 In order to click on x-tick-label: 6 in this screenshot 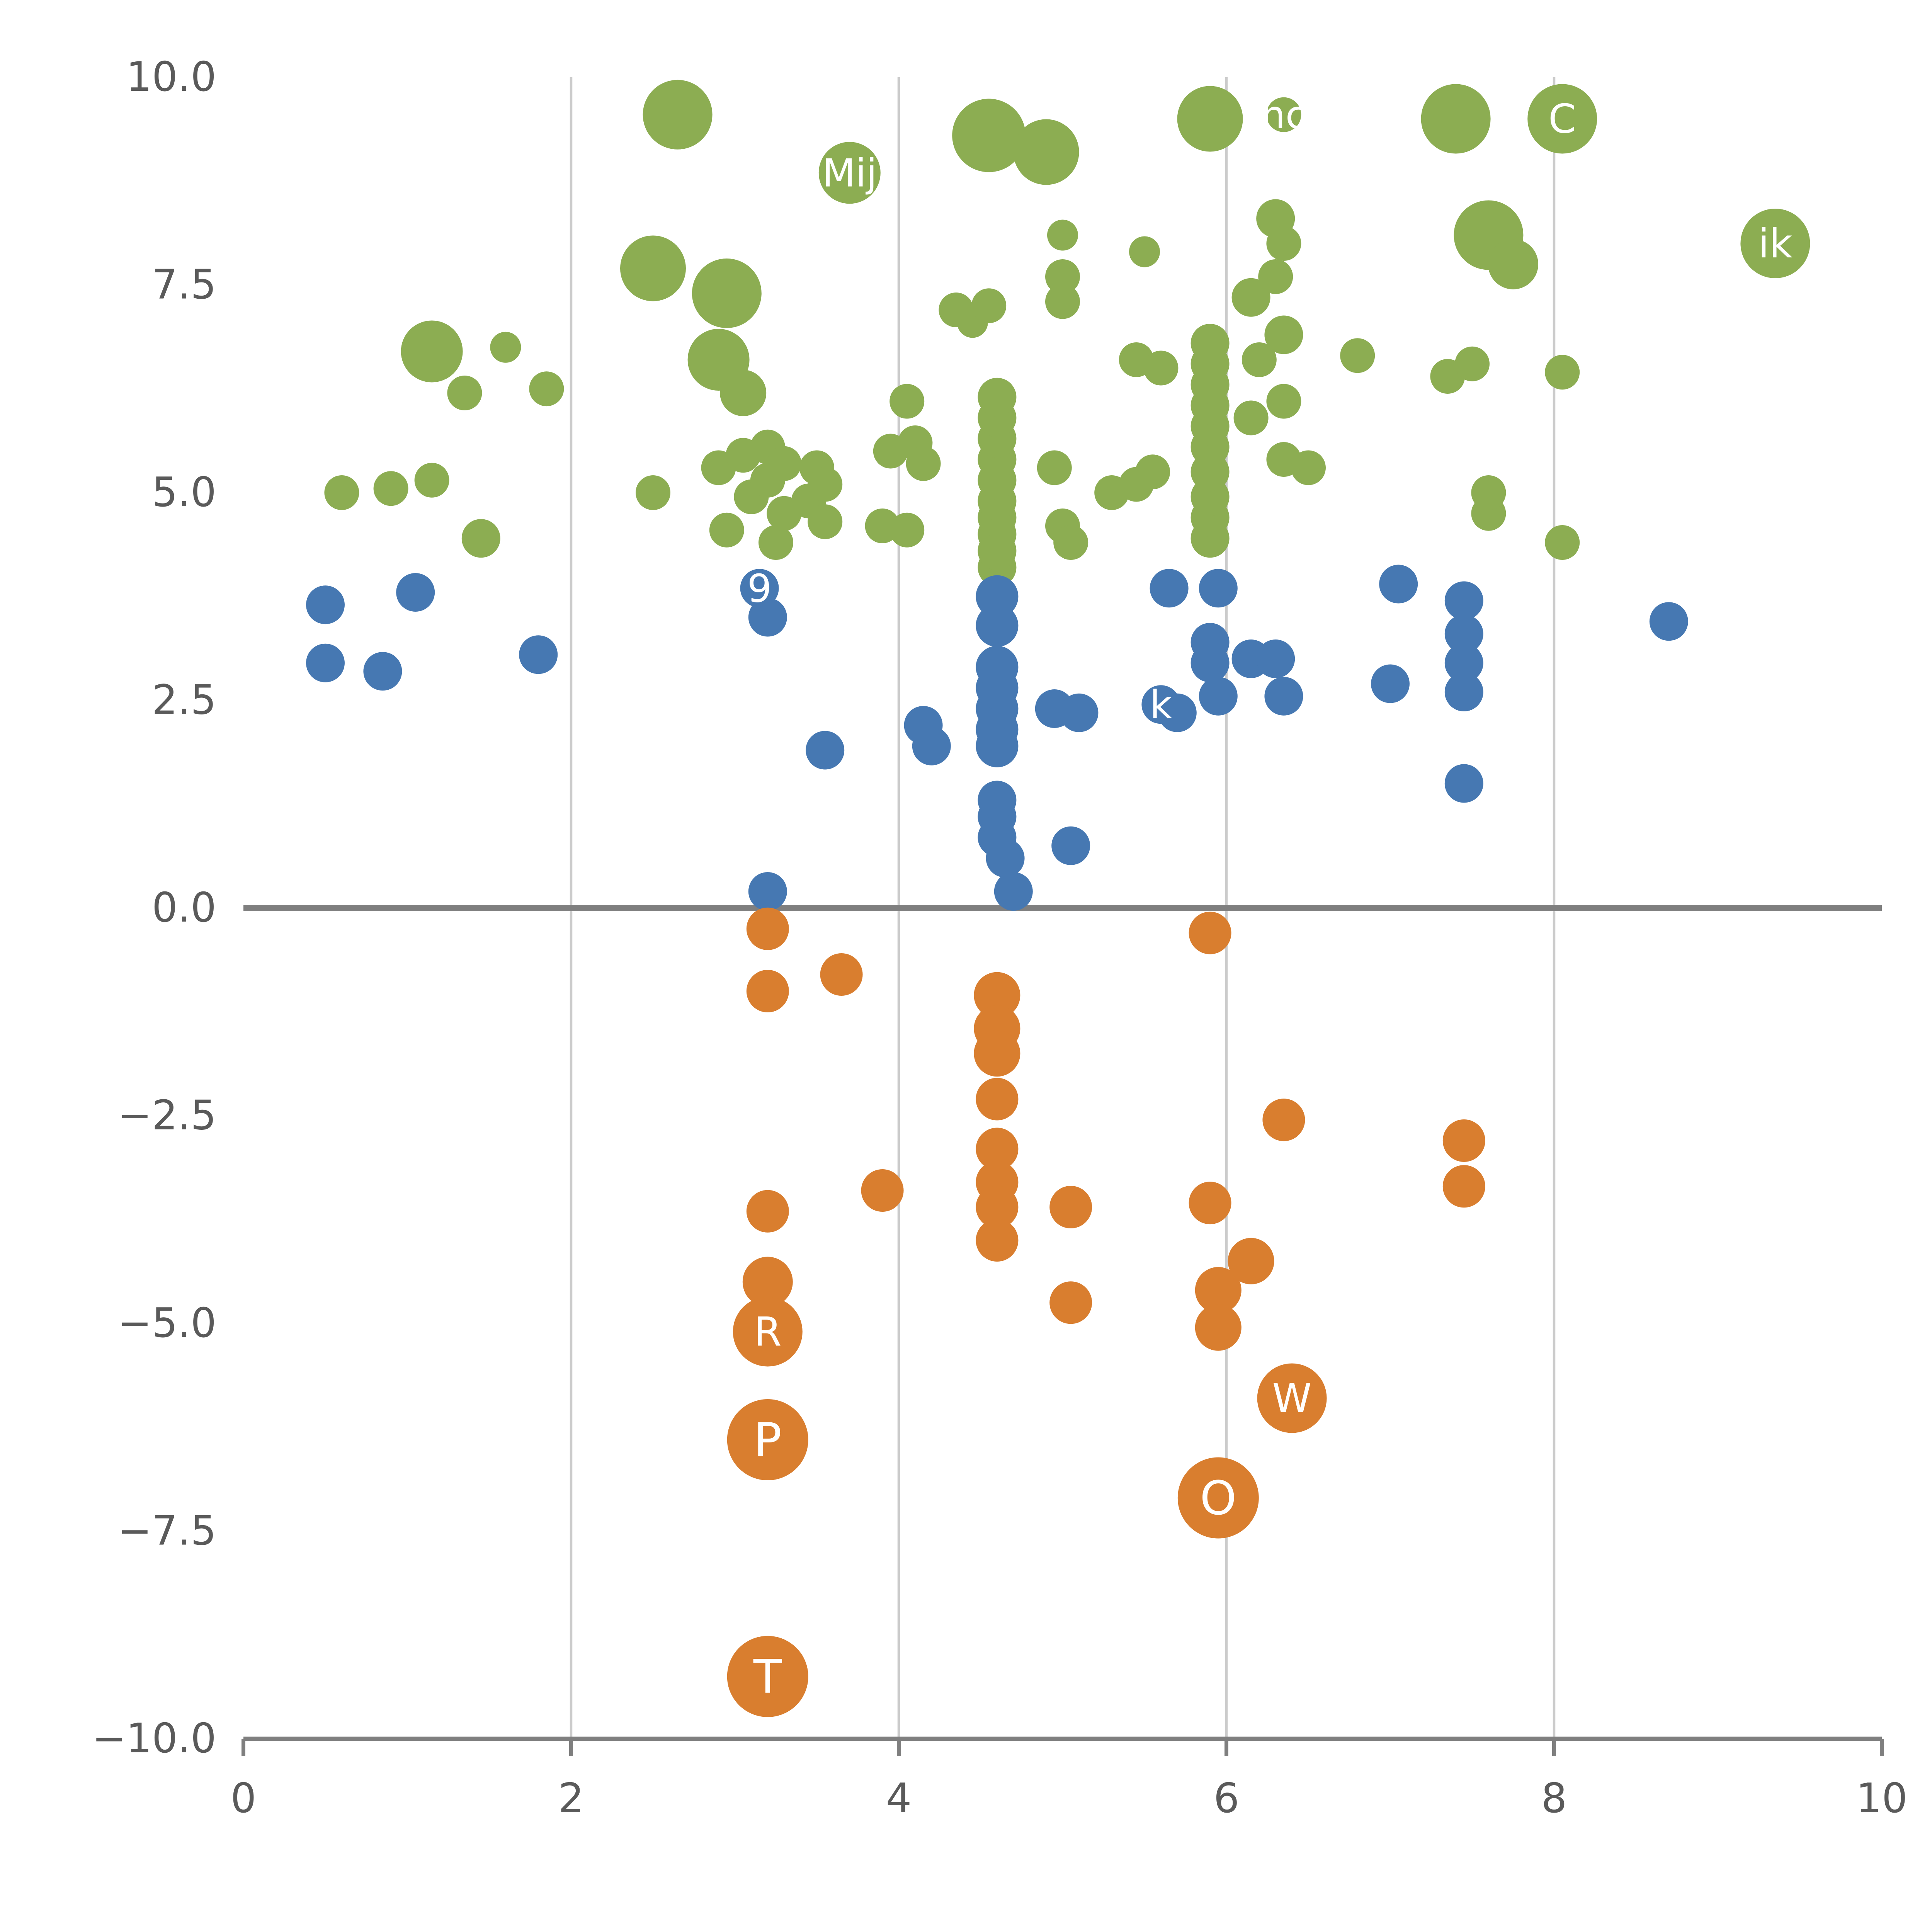, I will do `click(1227, 1799)`.